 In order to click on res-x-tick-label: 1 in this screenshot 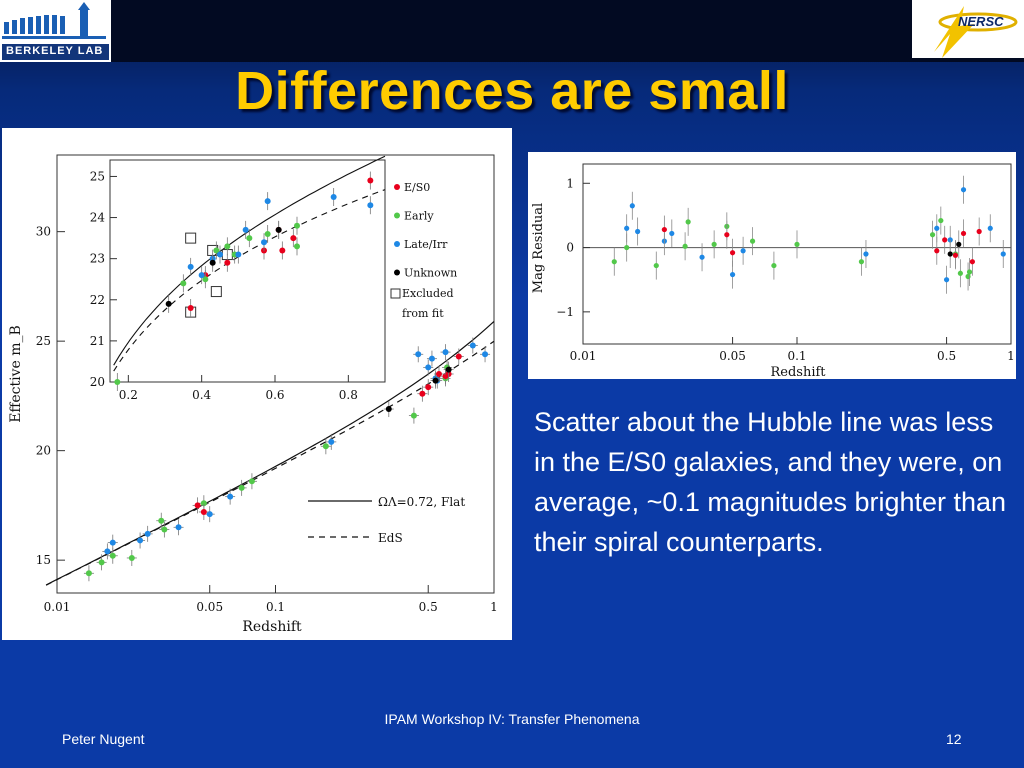, I will do `click(1011, 356)`.